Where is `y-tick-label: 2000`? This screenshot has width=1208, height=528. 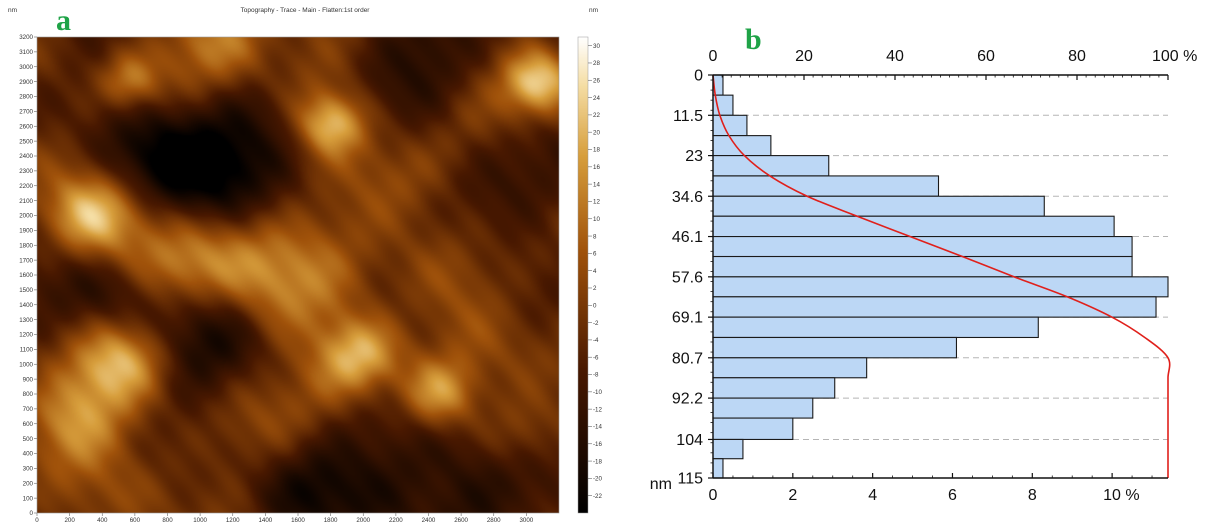
y-tick-label: 2000 is located at coordinates (26, 216).